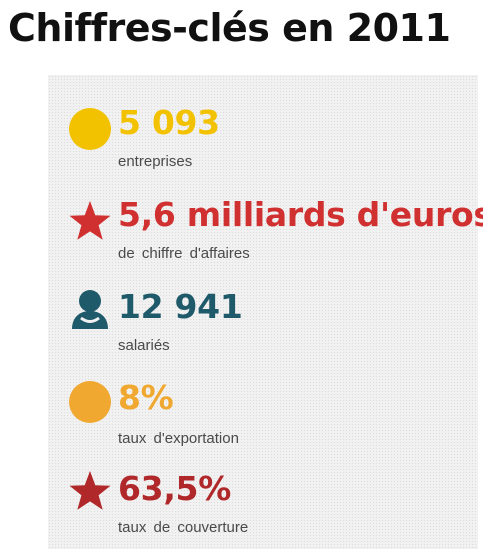 This screenshot has width=483, height=554. What do you see at coordinates (146, 397) in the screenshot?
I see `stat-value: 8%` at bounding box center [146, 397].